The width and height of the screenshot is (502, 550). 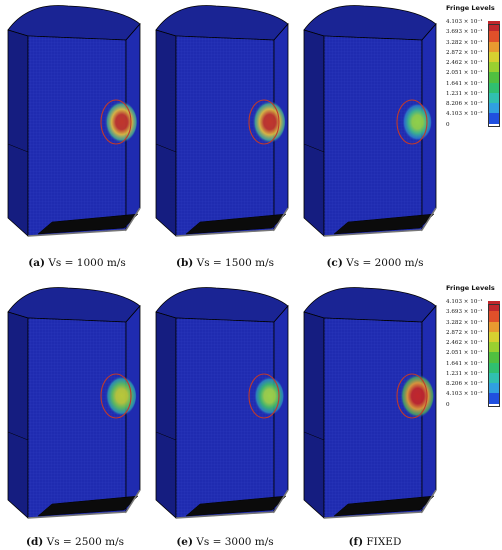 I want to click on caption-c: (c) Vs = 2000 m/s, so click(x=375, y=263).